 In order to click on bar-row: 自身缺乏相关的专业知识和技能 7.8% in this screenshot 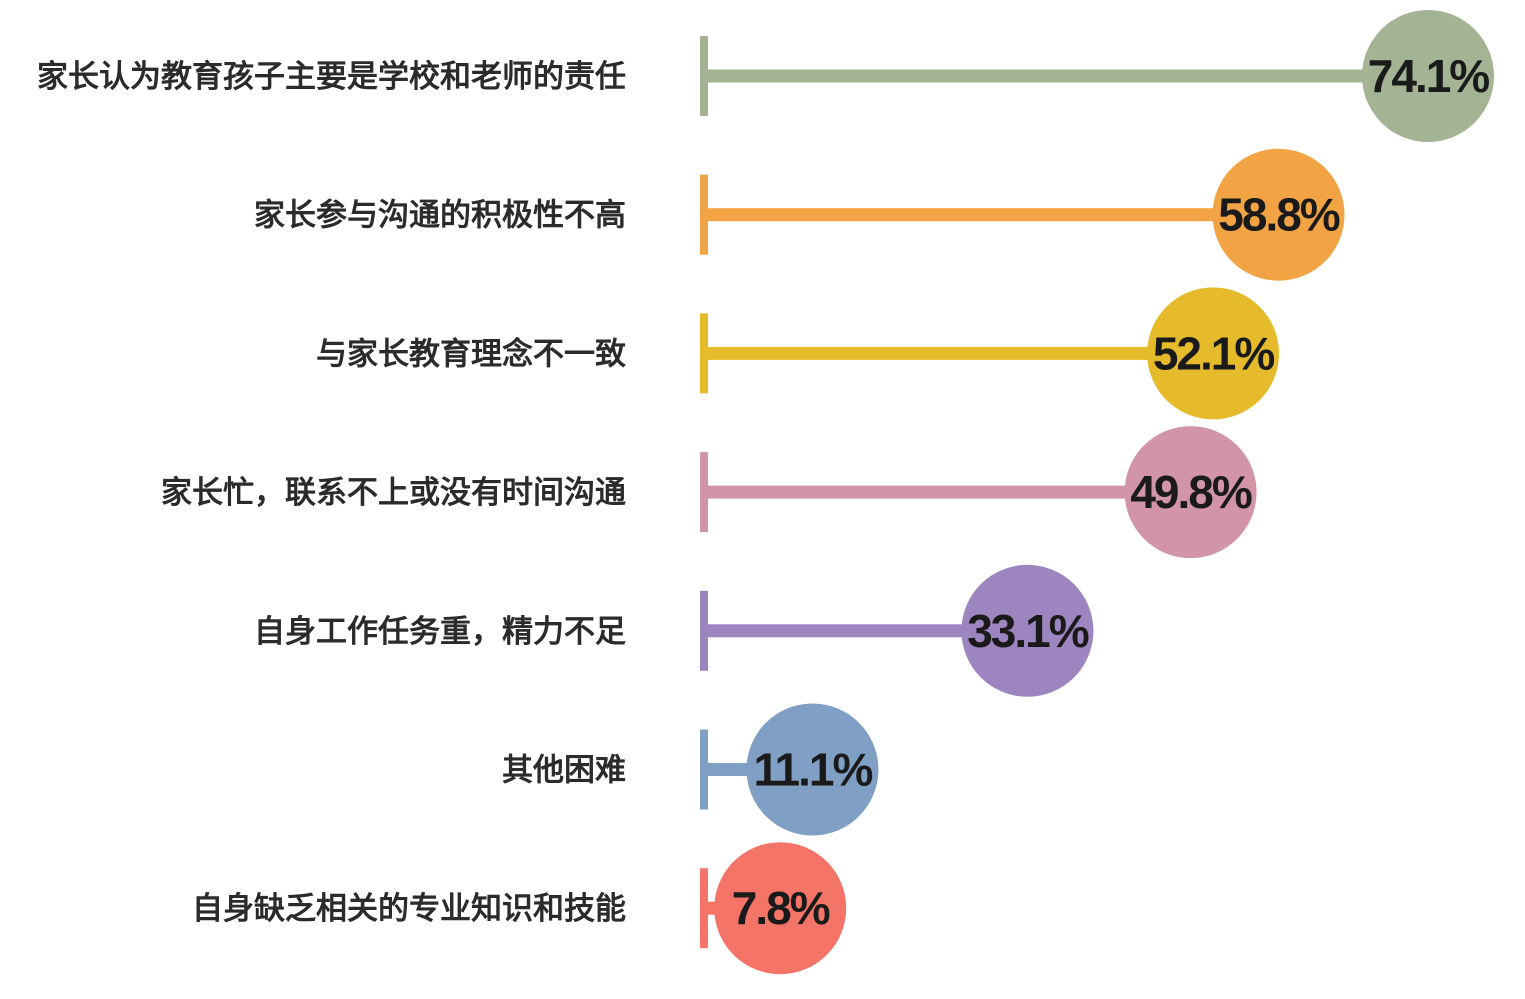, I will do `click(519, 908)`.